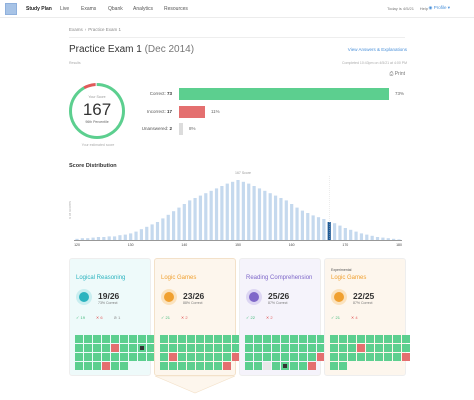 Image resolution: width=474 pixels, height=400 pixels. I want to click on print-button: ⎙ Print, so click(397, 74).